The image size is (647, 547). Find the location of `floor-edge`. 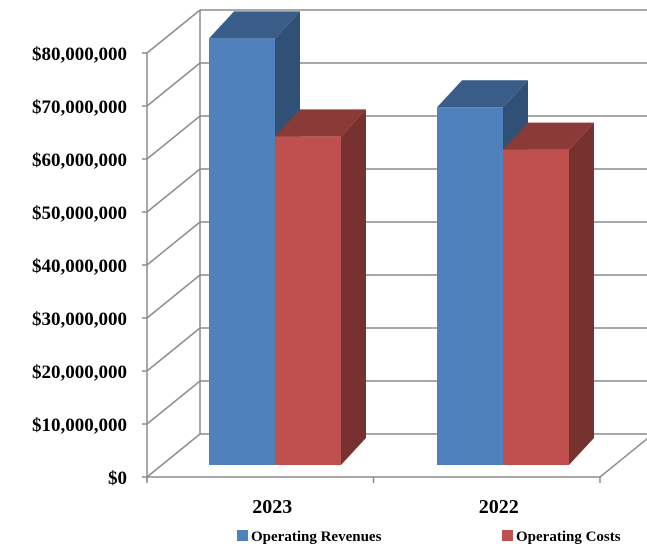

floor-edge is located at coordinates (623, 457).